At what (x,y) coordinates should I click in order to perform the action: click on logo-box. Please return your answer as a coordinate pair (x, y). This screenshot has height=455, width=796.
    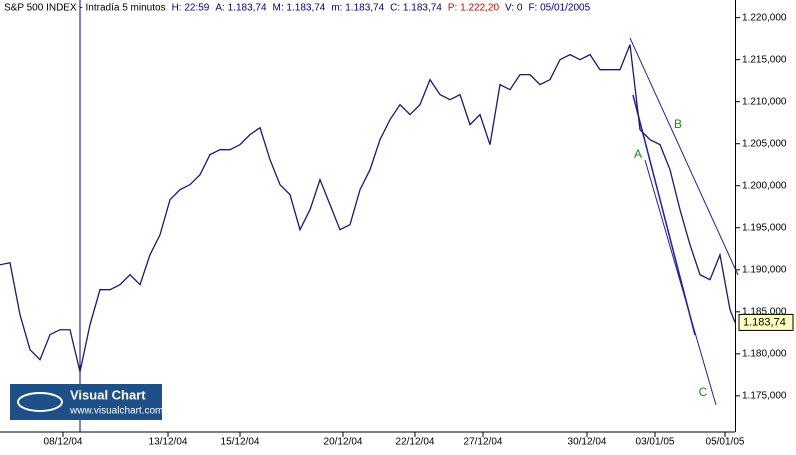
    Looking at the image, I should click on (86, 402).